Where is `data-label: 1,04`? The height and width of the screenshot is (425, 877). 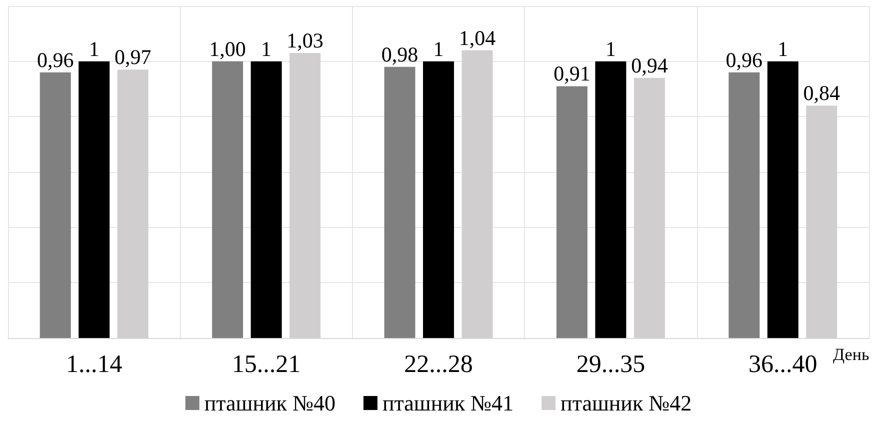
data-label: 1,04 is located at coordinates (477, 38).